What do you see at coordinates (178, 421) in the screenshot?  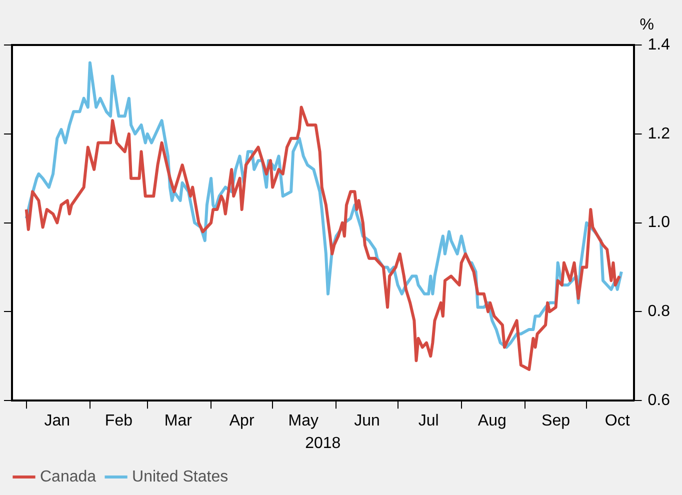 I see `x-tick-label: Mar` at bounding box center [178, 421].